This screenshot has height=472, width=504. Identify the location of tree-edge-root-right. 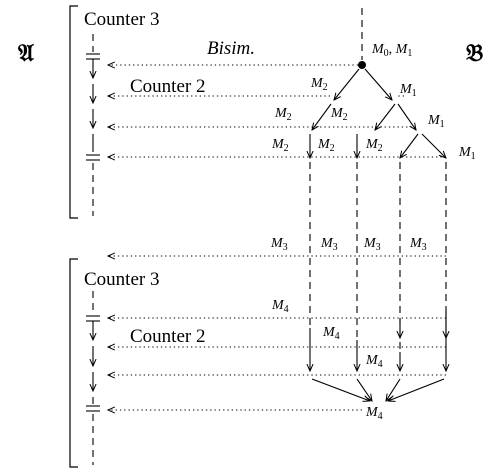
(378, 84).